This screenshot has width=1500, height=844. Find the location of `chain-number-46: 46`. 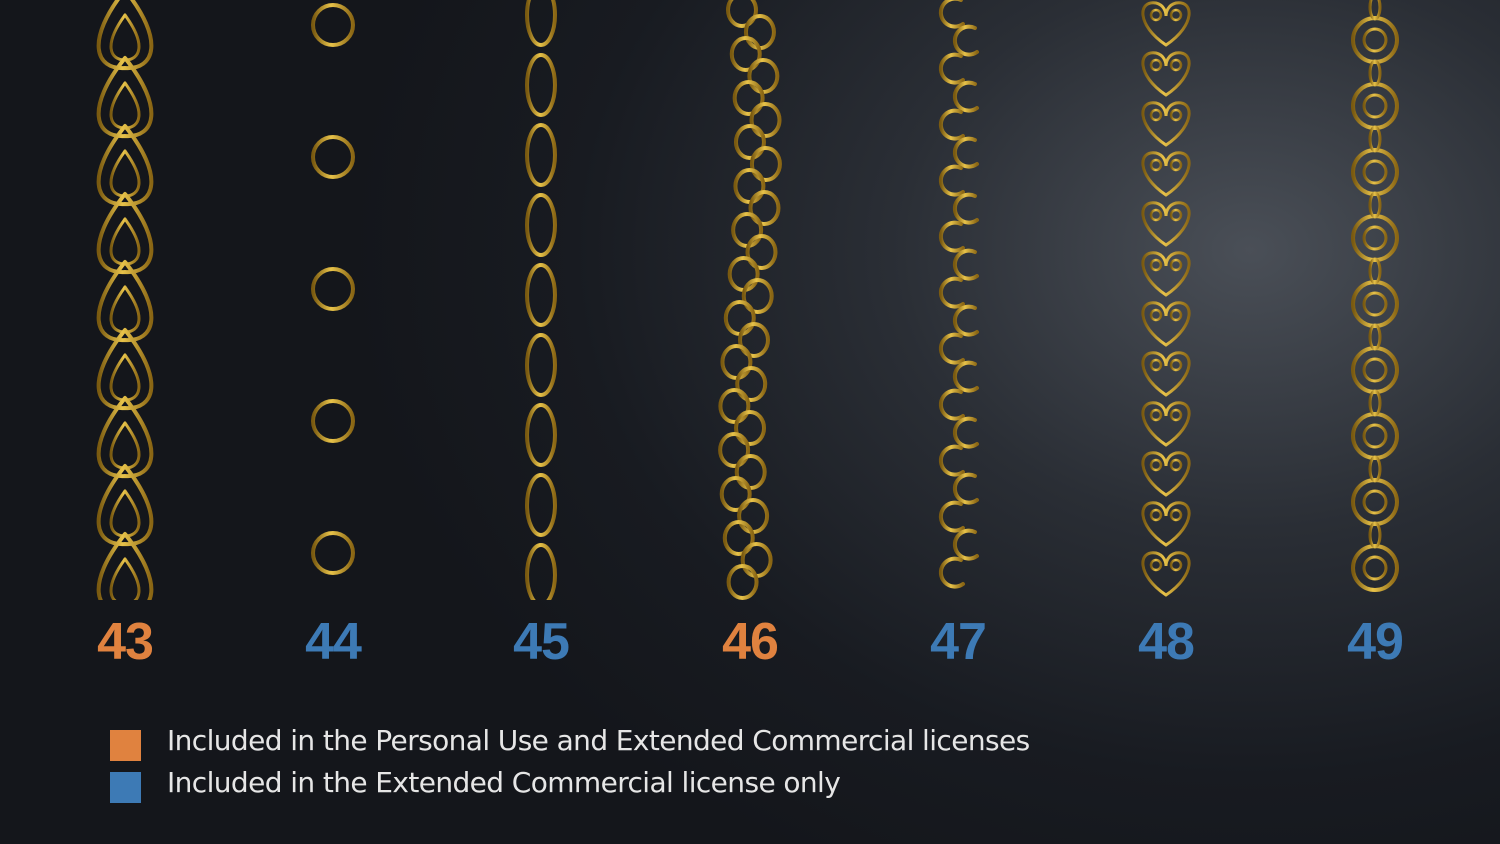

chain-number-46: 46 is located at coordinates (750, 642).